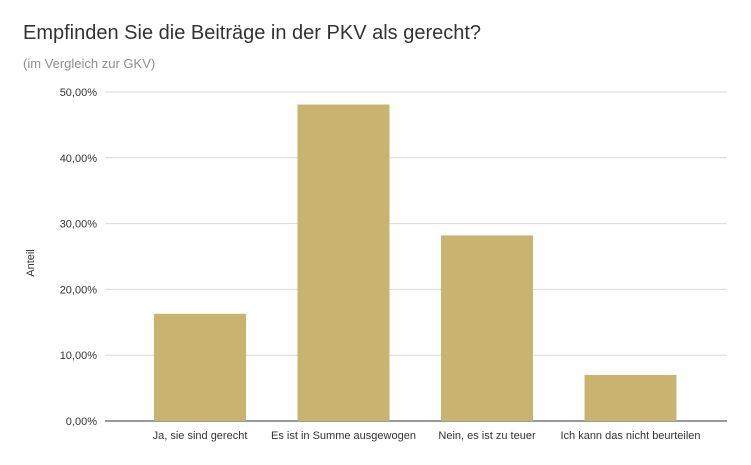 Image resolution: width=751 pixels, height=465 pixels. I want to click on chart-subtitle: (im Vergleich zur GKV), so click(89, 63).